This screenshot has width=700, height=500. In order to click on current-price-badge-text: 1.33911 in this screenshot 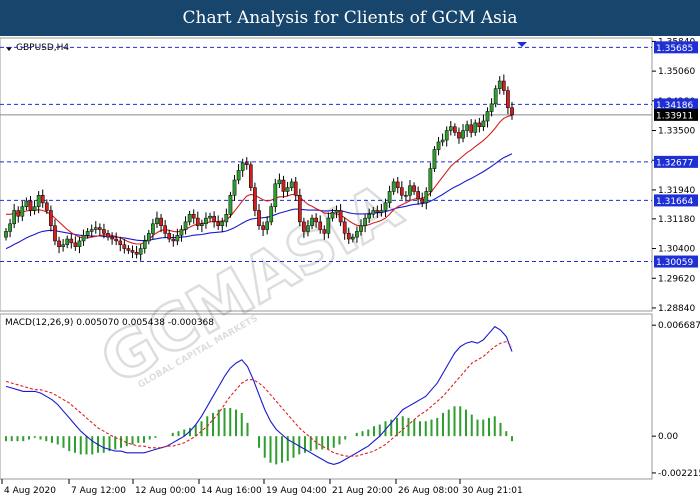, I will do `click(674, 116)`.